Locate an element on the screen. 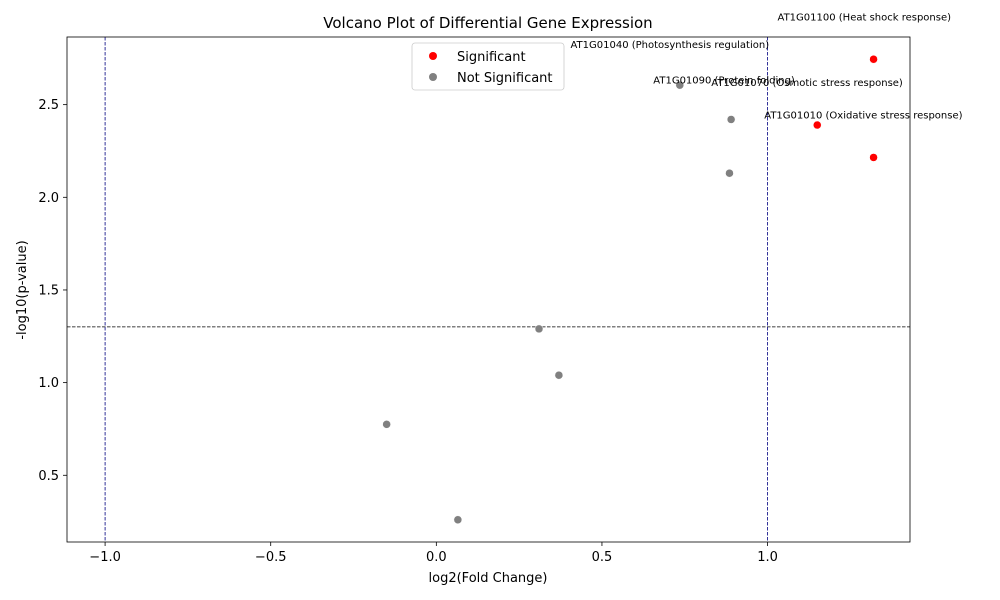  point-annotation: AT1G01040 (Photosynthesis regulation) is located at coordinates (669, 45).